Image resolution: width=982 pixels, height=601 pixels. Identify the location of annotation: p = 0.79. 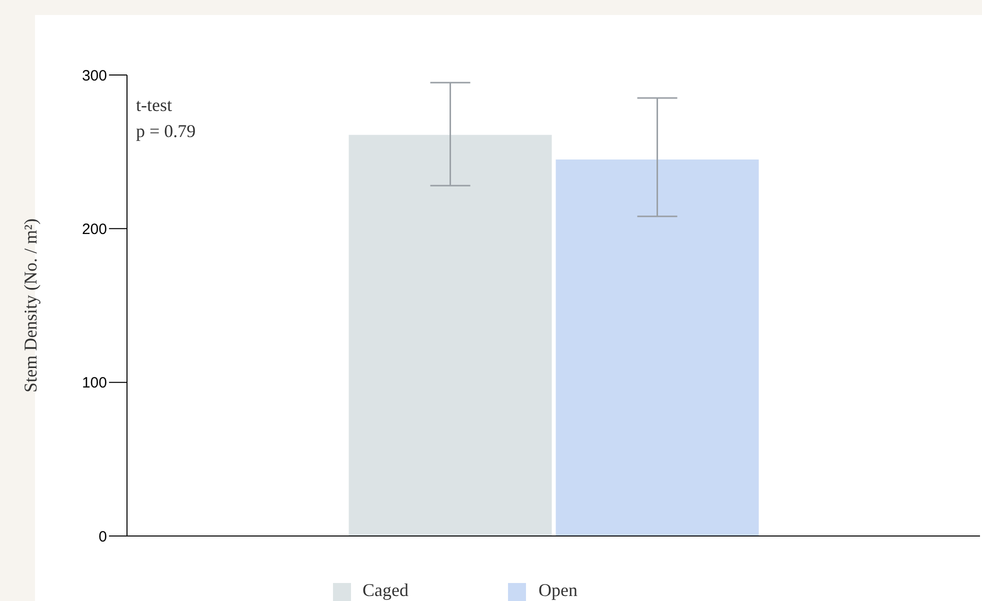
(166, 131).